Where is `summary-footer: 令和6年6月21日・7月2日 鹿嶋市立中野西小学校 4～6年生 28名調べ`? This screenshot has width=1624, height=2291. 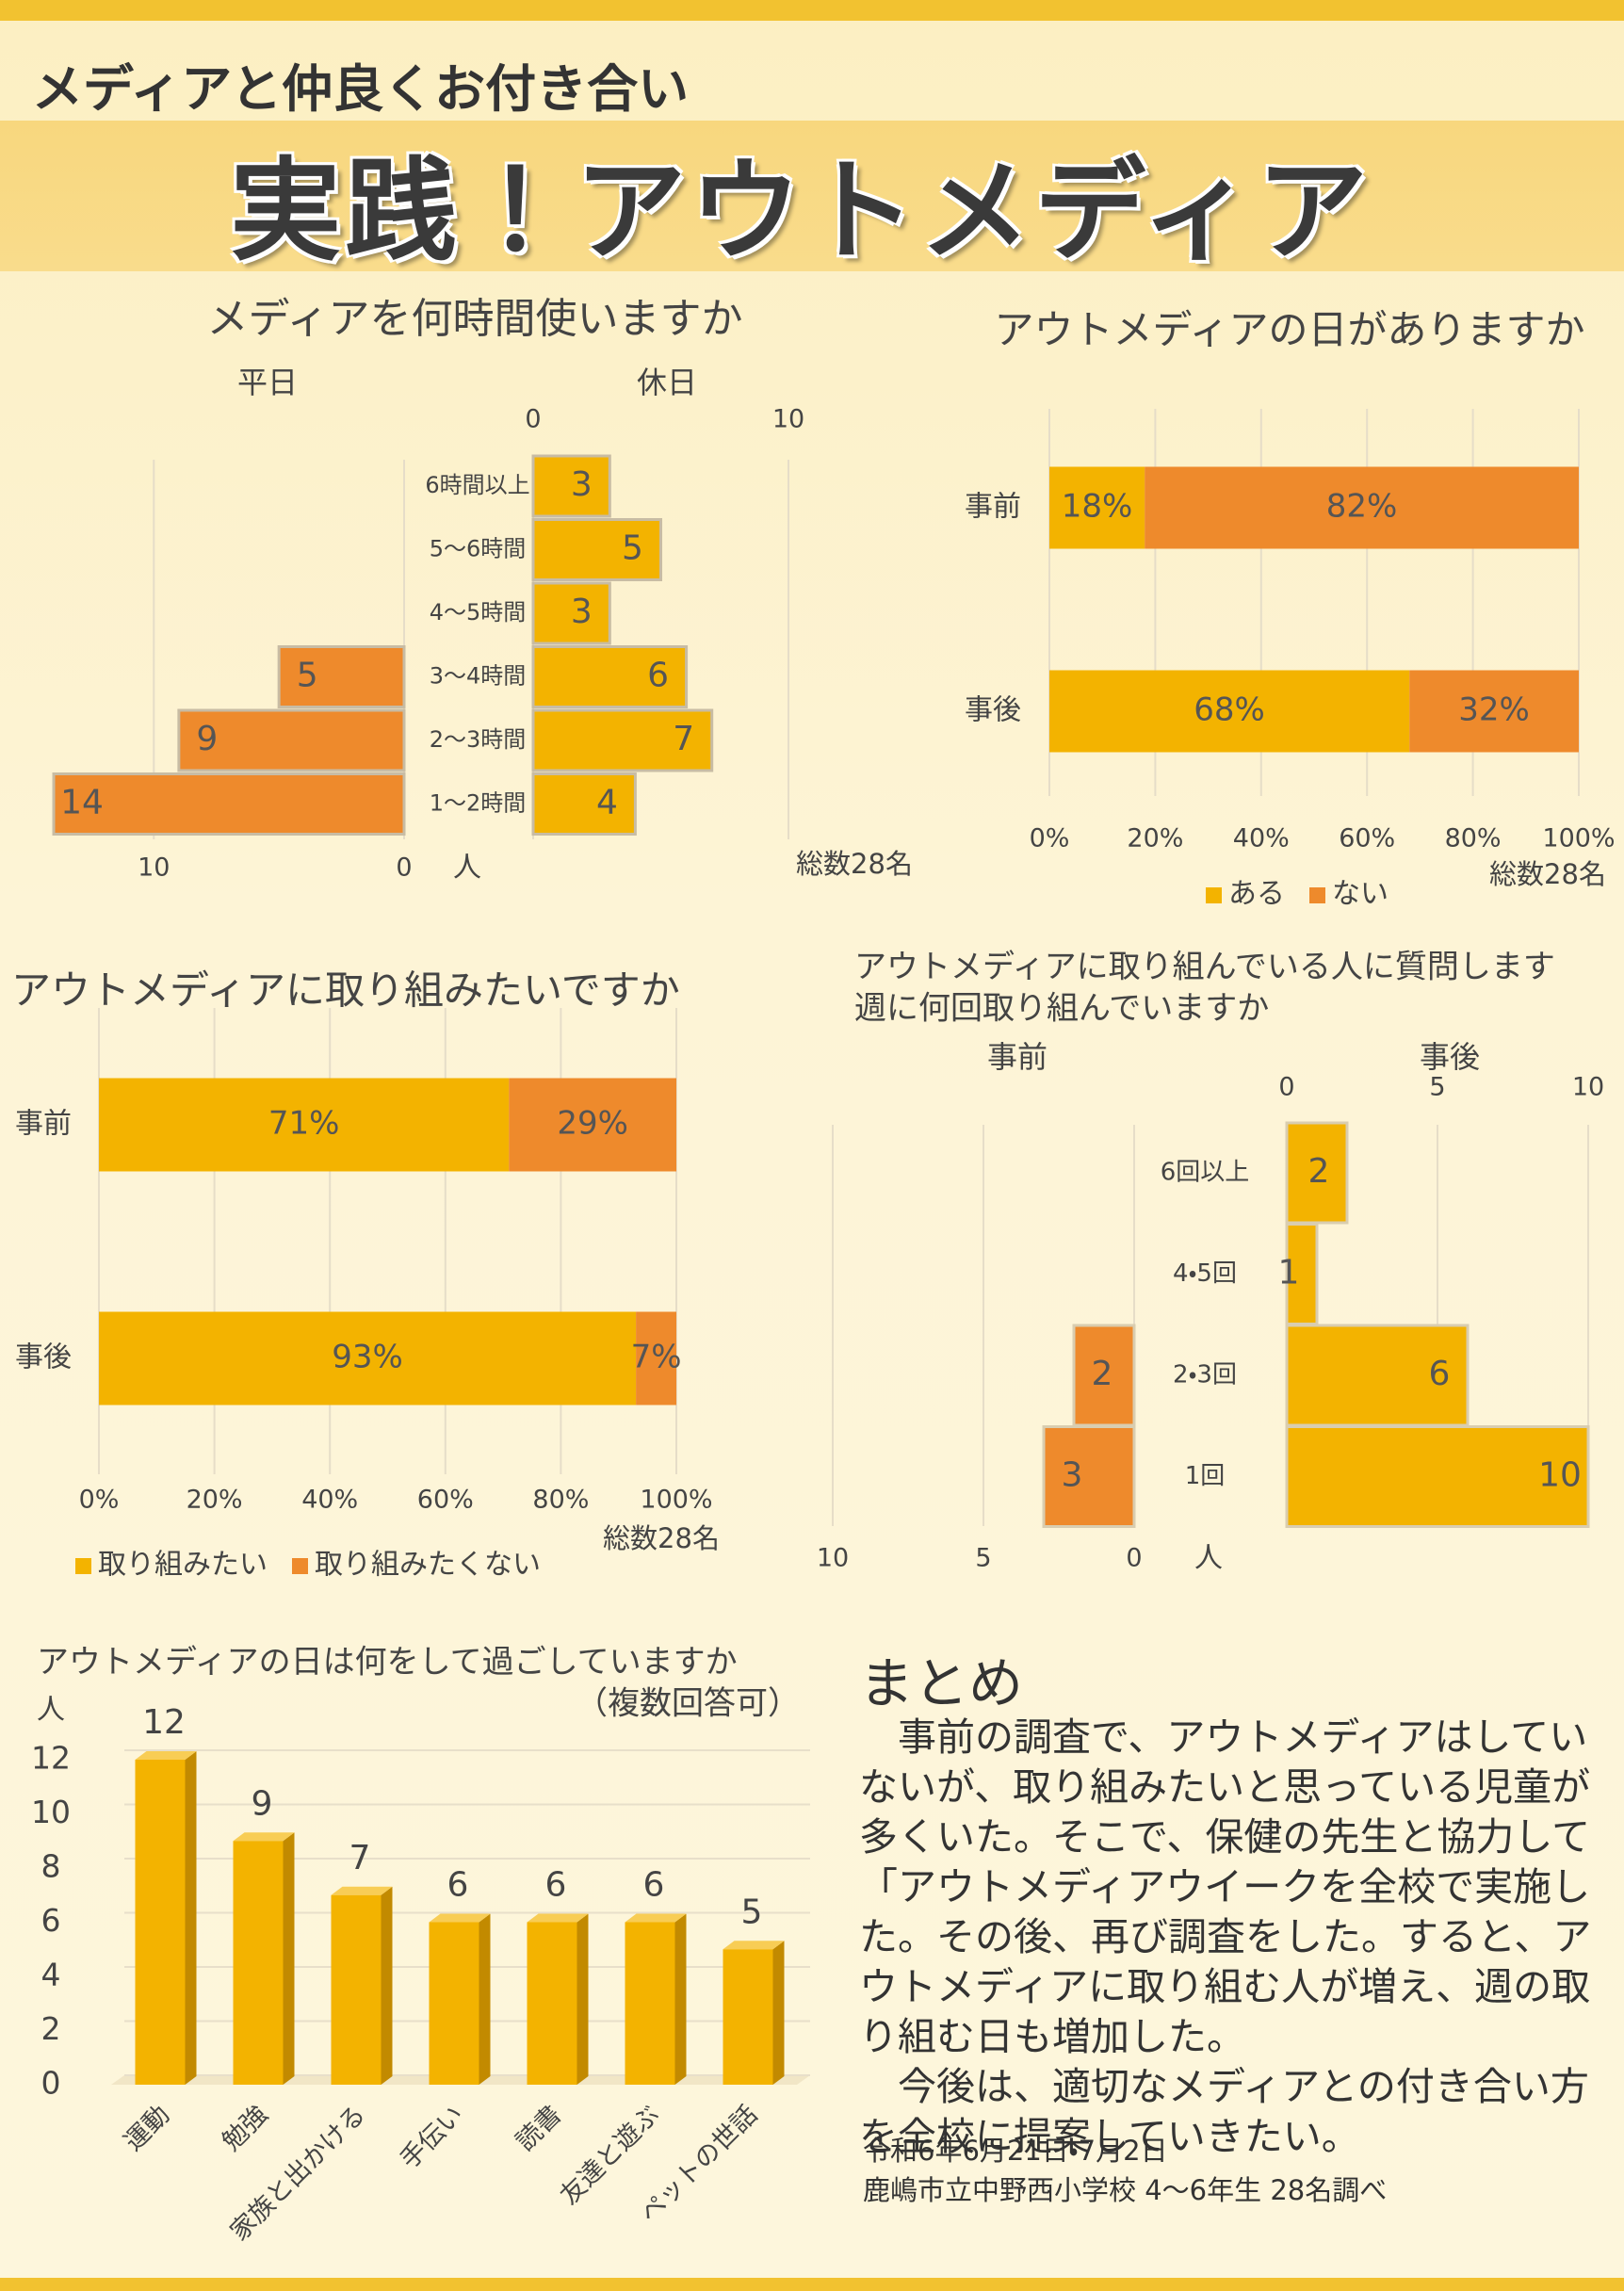 summary-footer: 令和6年6月21日・7月2日 鹿嶋市立中野西小学校 4～6年生 28名調べ is located at coordinates (1125, 2170).